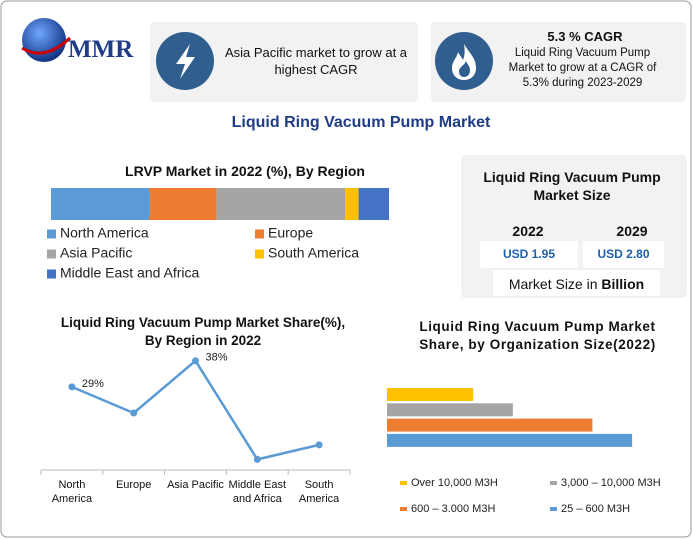 The image size is (693, 539). I want to click on legend-label: 3,000 – 10,000 M3H, so click(611, 483).